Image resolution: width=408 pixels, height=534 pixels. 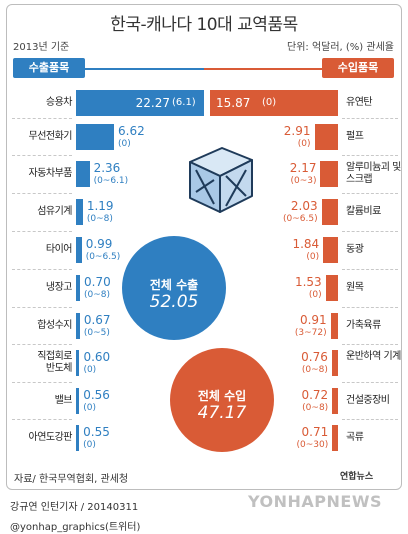 I want to click on total-export-value: 52.05, so click(x=174, y=302).